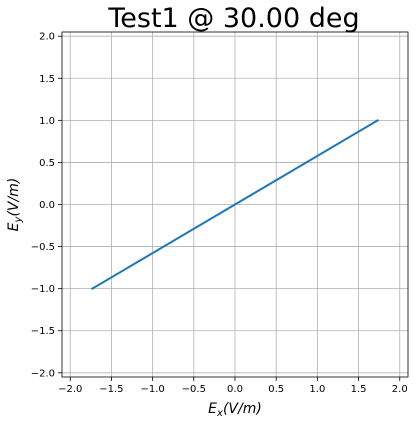 The width and height of the screenshot is (418, 424). I want to click on y-tick-label: −1.0, so click(43, 289).